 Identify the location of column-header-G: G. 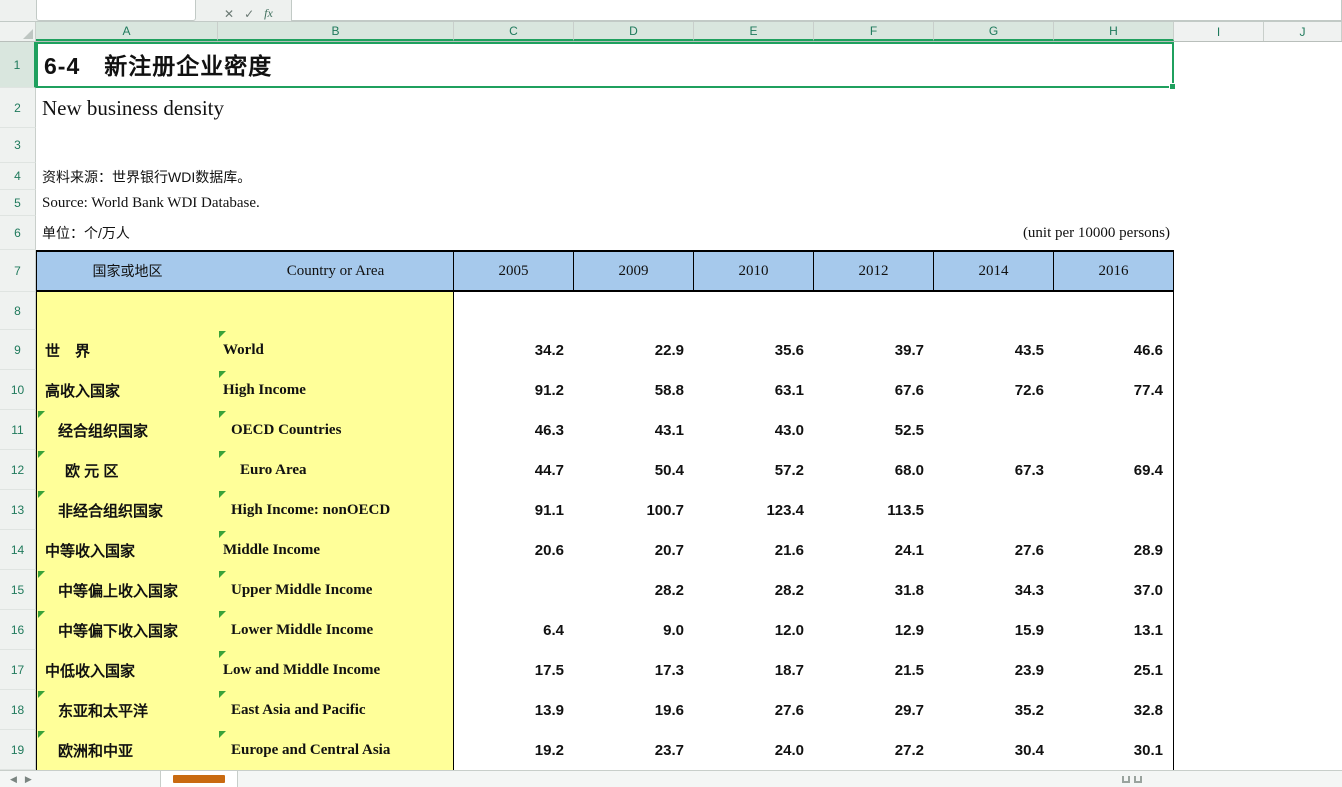
(994, 31).